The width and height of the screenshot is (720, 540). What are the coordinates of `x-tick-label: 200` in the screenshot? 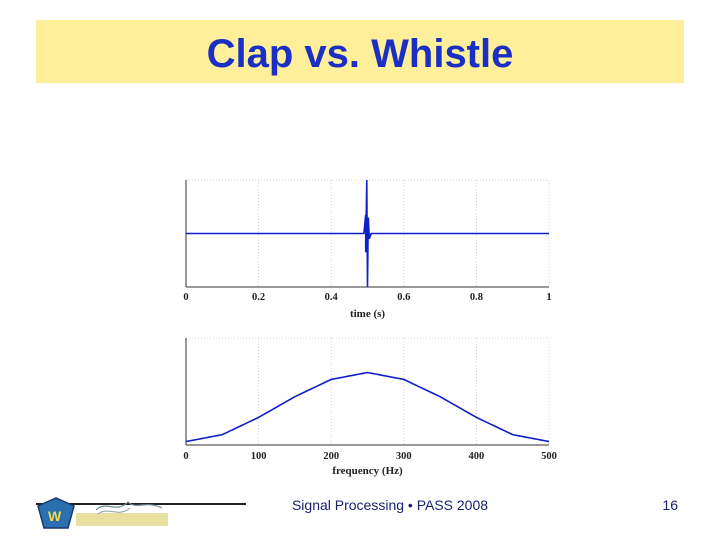 It's located at (331, 456).